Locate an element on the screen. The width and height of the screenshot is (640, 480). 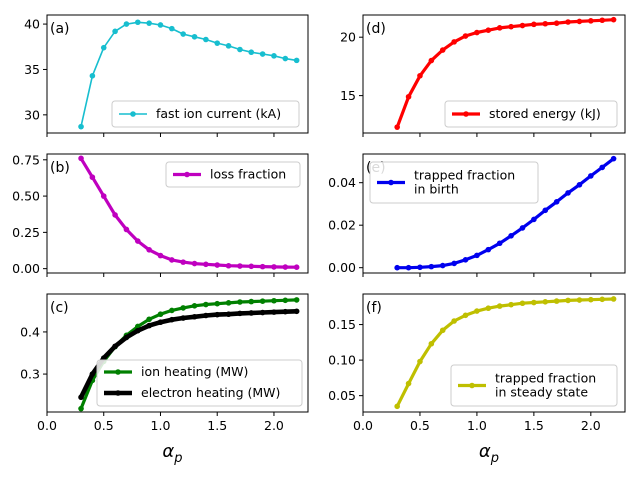
legend: loss fraction is located at coordinates (233, 174).